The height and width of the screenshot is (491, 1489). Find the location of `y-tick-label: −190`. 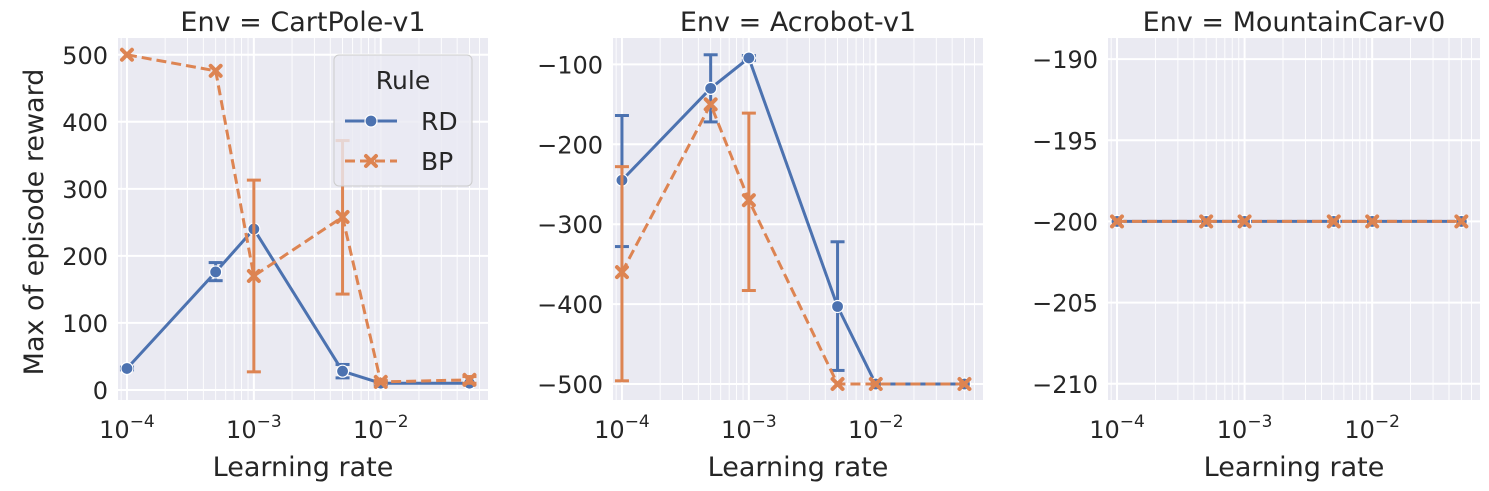

y-tick-label: −190 is located at coordinates (1065, 60).